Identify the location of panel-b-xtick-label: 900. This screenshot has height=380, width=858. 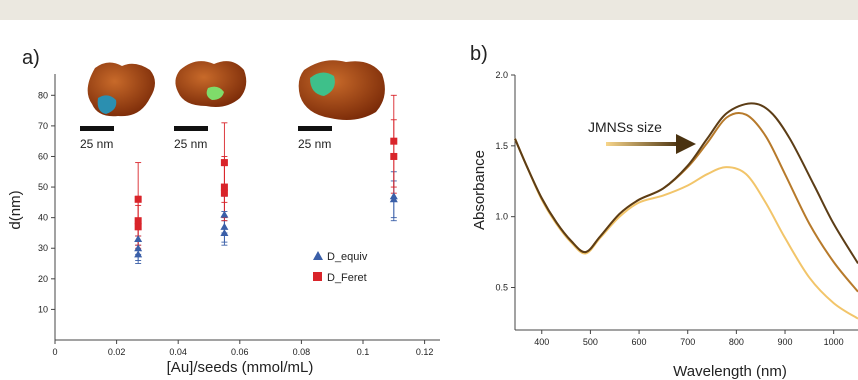
(785, 342).